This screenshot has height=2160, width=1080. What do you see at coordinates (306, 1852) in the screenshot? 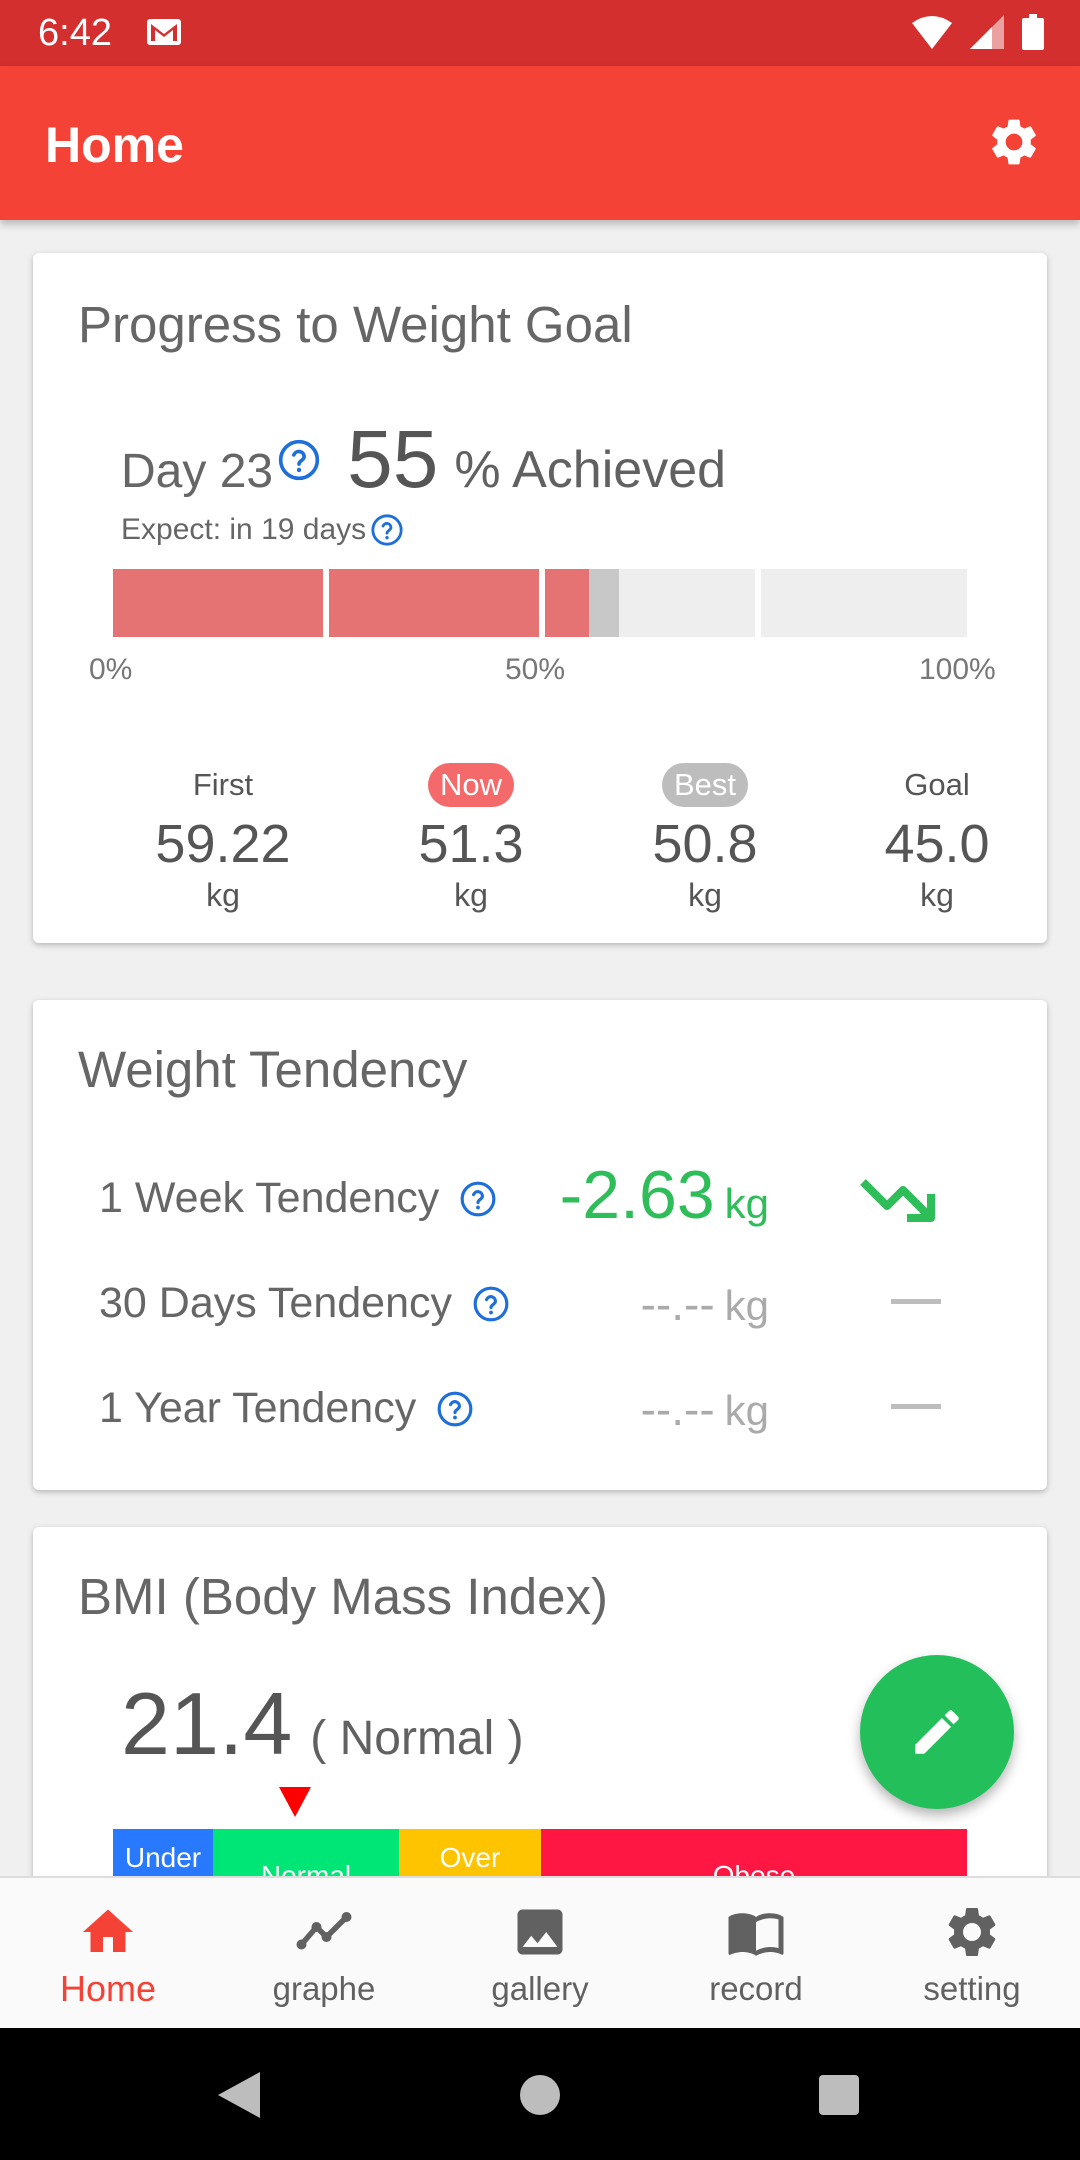
I see `bmi-segment-normal: Normal` at bounding box center [306, 1852].